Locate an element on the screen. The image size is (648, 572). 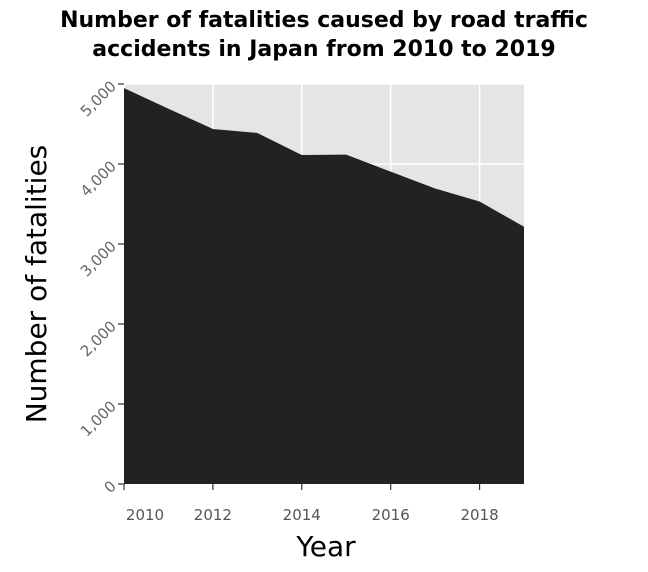
x-tick-labels: 2010 2012 2014 2016 2018 is located at coordinates (312, 515).